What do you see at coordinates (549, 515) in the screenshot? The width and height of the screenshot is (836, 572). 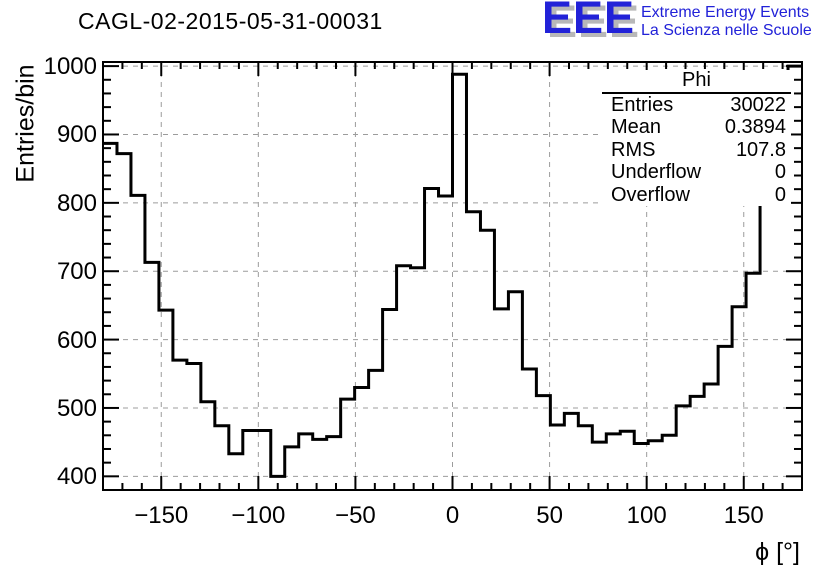 I see `x-tick-label-50: 50` at bounding box center [549, 515].